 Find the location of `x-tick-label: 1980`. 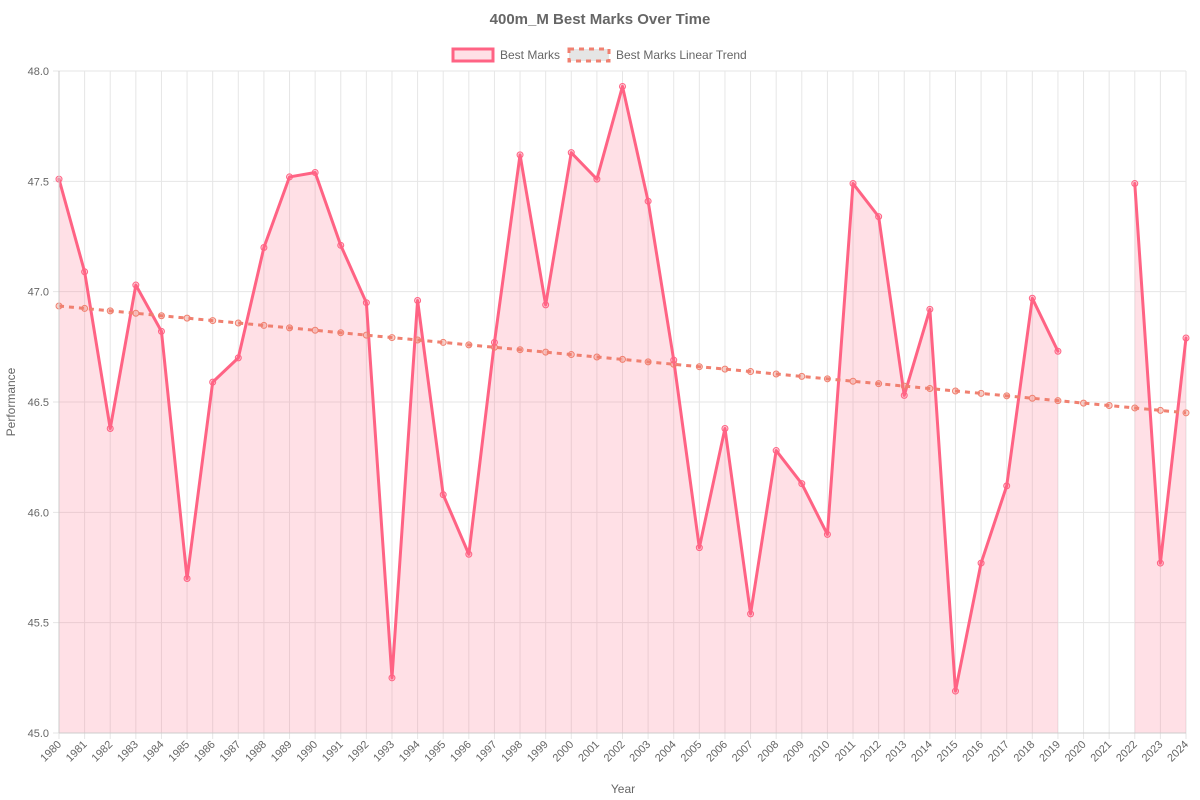

x-tick-label: 1980 is located at coordinates (51, 752).